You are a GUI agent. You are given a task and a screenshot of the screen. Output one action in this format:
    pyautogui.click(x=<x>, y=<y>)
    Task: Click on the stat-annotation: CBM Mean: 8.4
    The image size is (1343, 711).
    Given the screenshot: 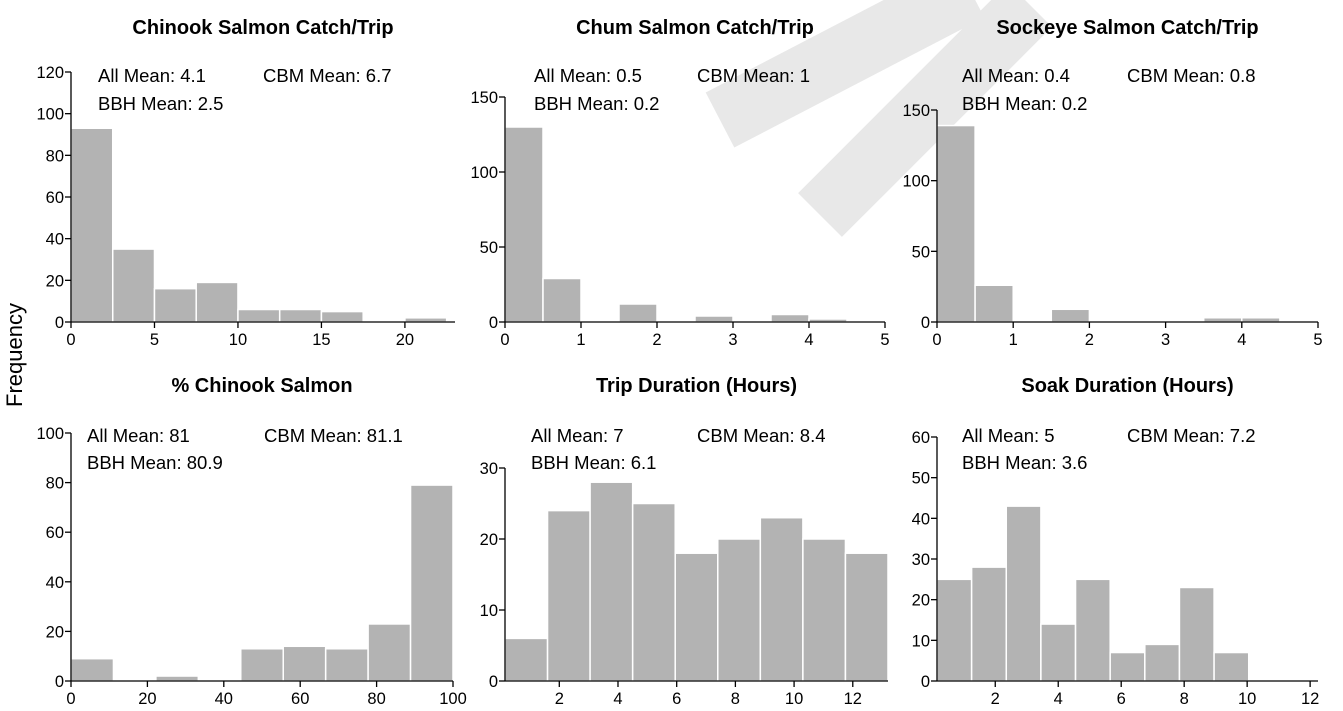 What is the action you would take?
    pyautogui.click(x=761, y=435)
    